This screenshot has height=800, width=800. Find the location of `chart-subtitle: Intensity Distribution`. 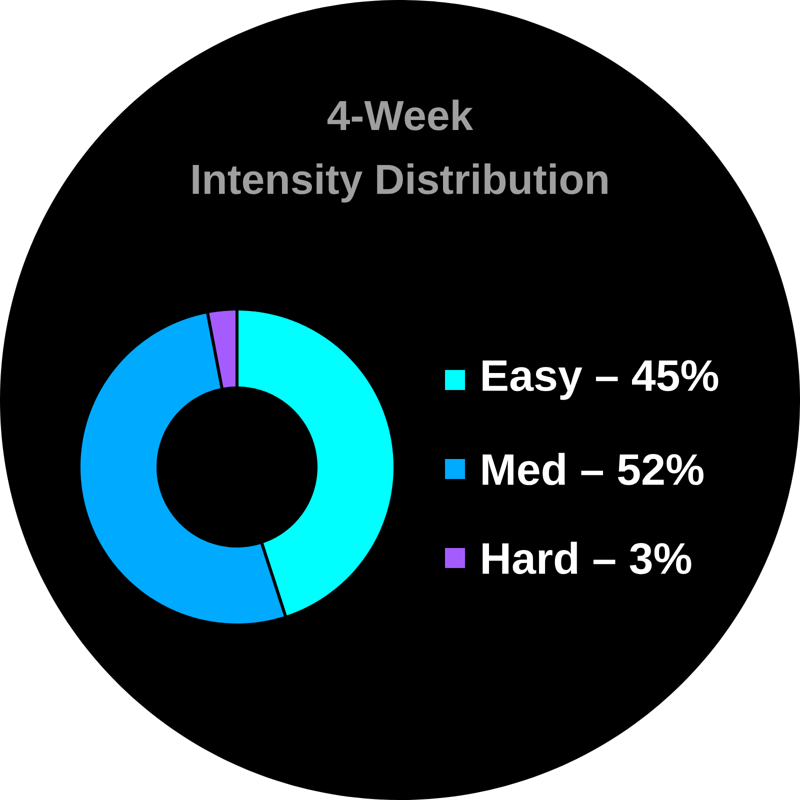

chart-subtitle: Intensity Distribution is located at coordinates (400, 183).